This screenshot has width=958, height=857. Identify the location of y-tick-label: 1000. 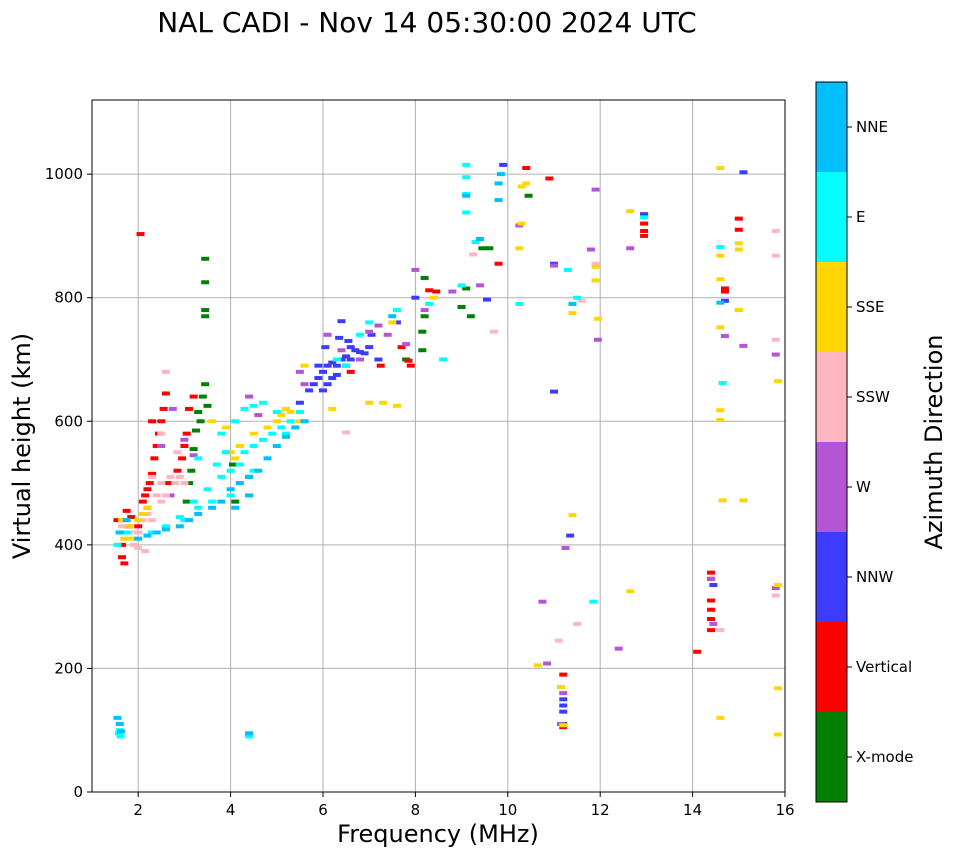
(64, 174).